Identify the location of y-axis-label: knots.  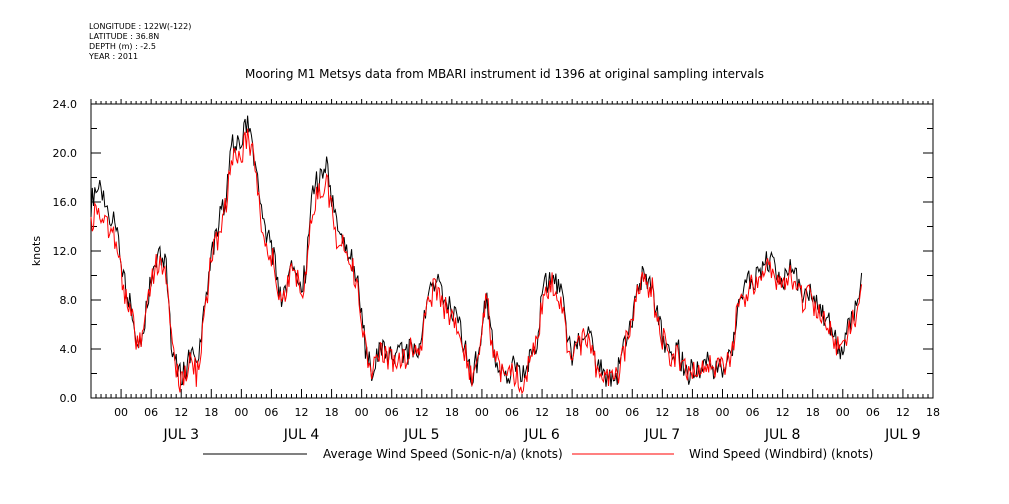
(36, 251).